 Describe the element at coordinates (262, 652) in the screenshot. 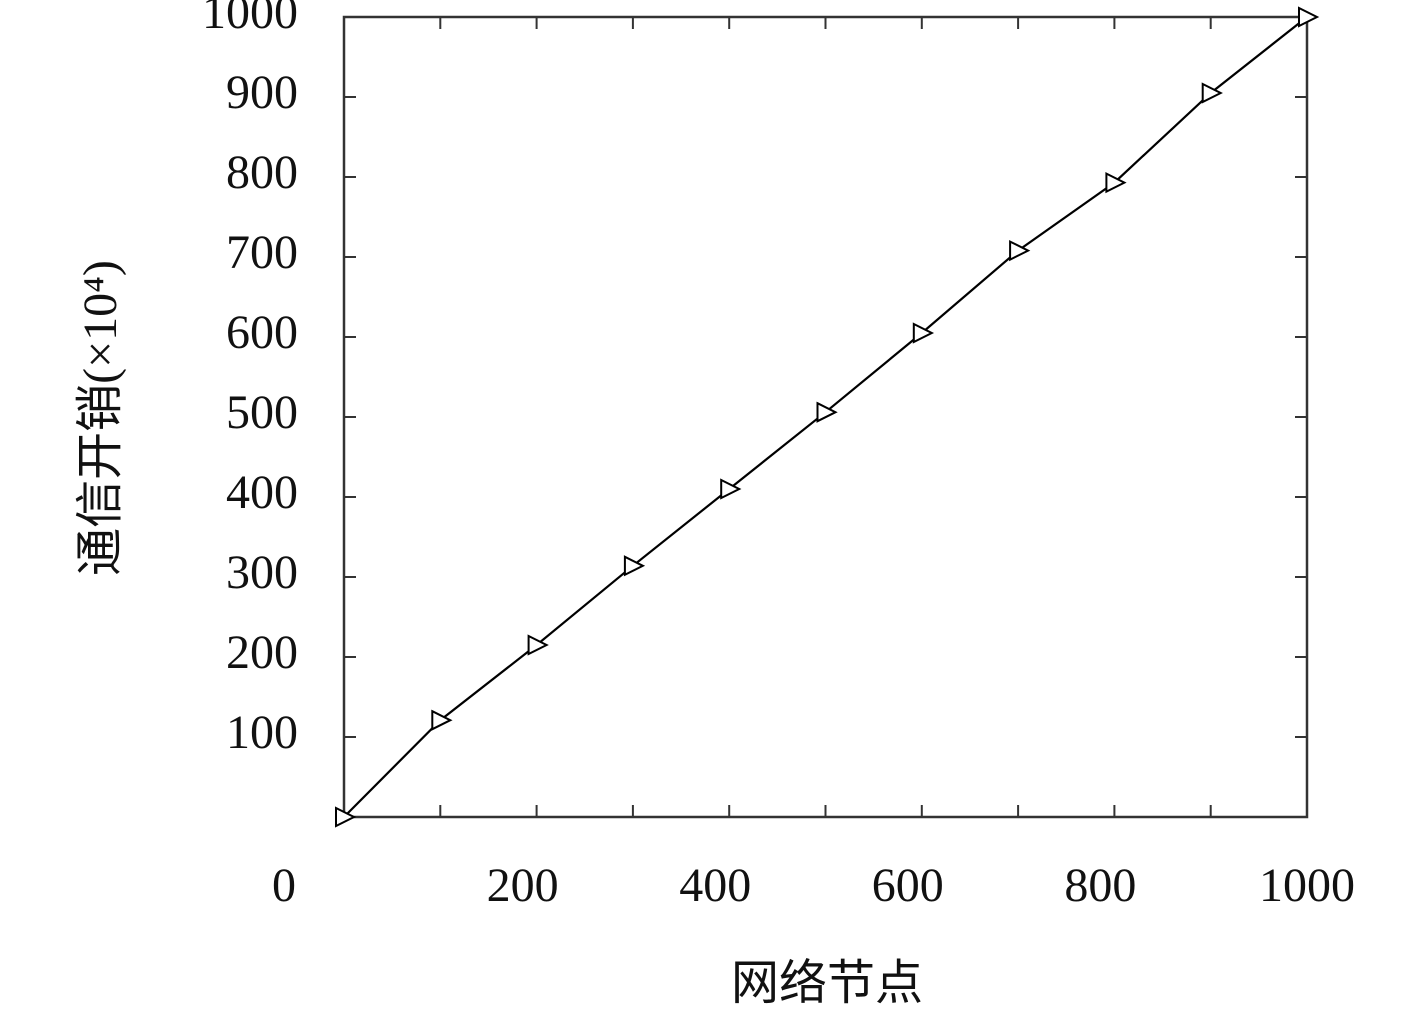

I see `y-tick-label: 200` at that location.